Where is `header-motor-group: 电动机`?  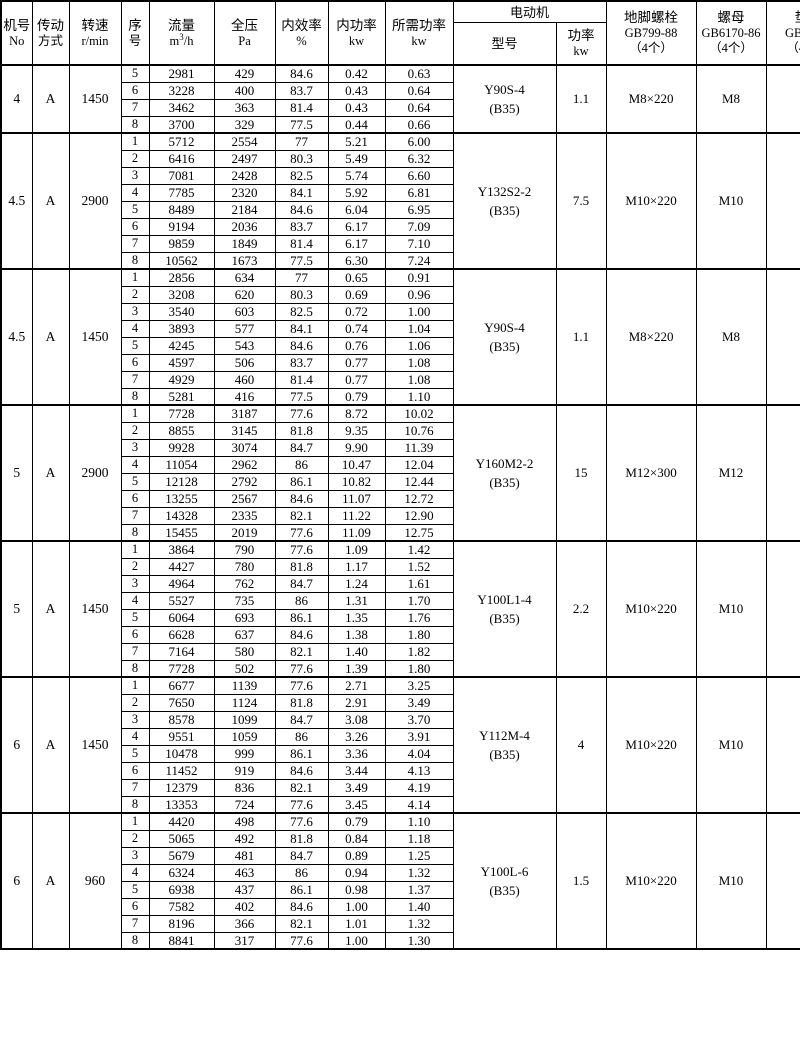
header-motor-group: 电动机 is located at coordinates (529, 12).